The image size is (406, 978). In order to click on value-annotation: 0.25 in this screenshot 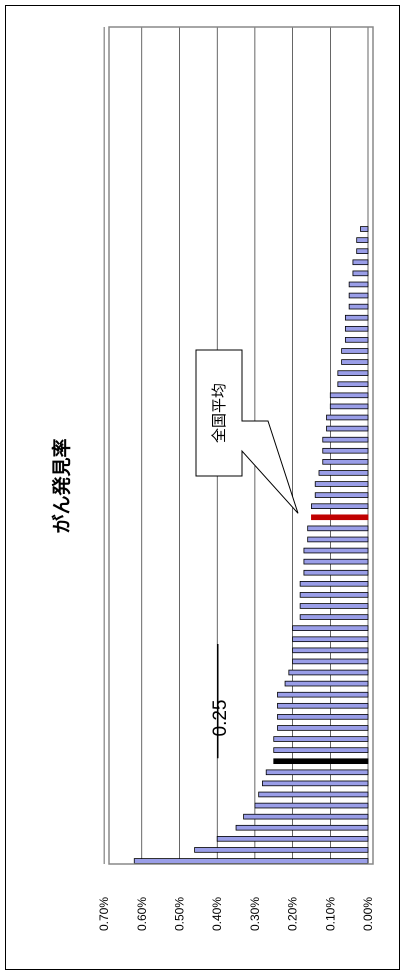, I will do `click(220, 718)`.